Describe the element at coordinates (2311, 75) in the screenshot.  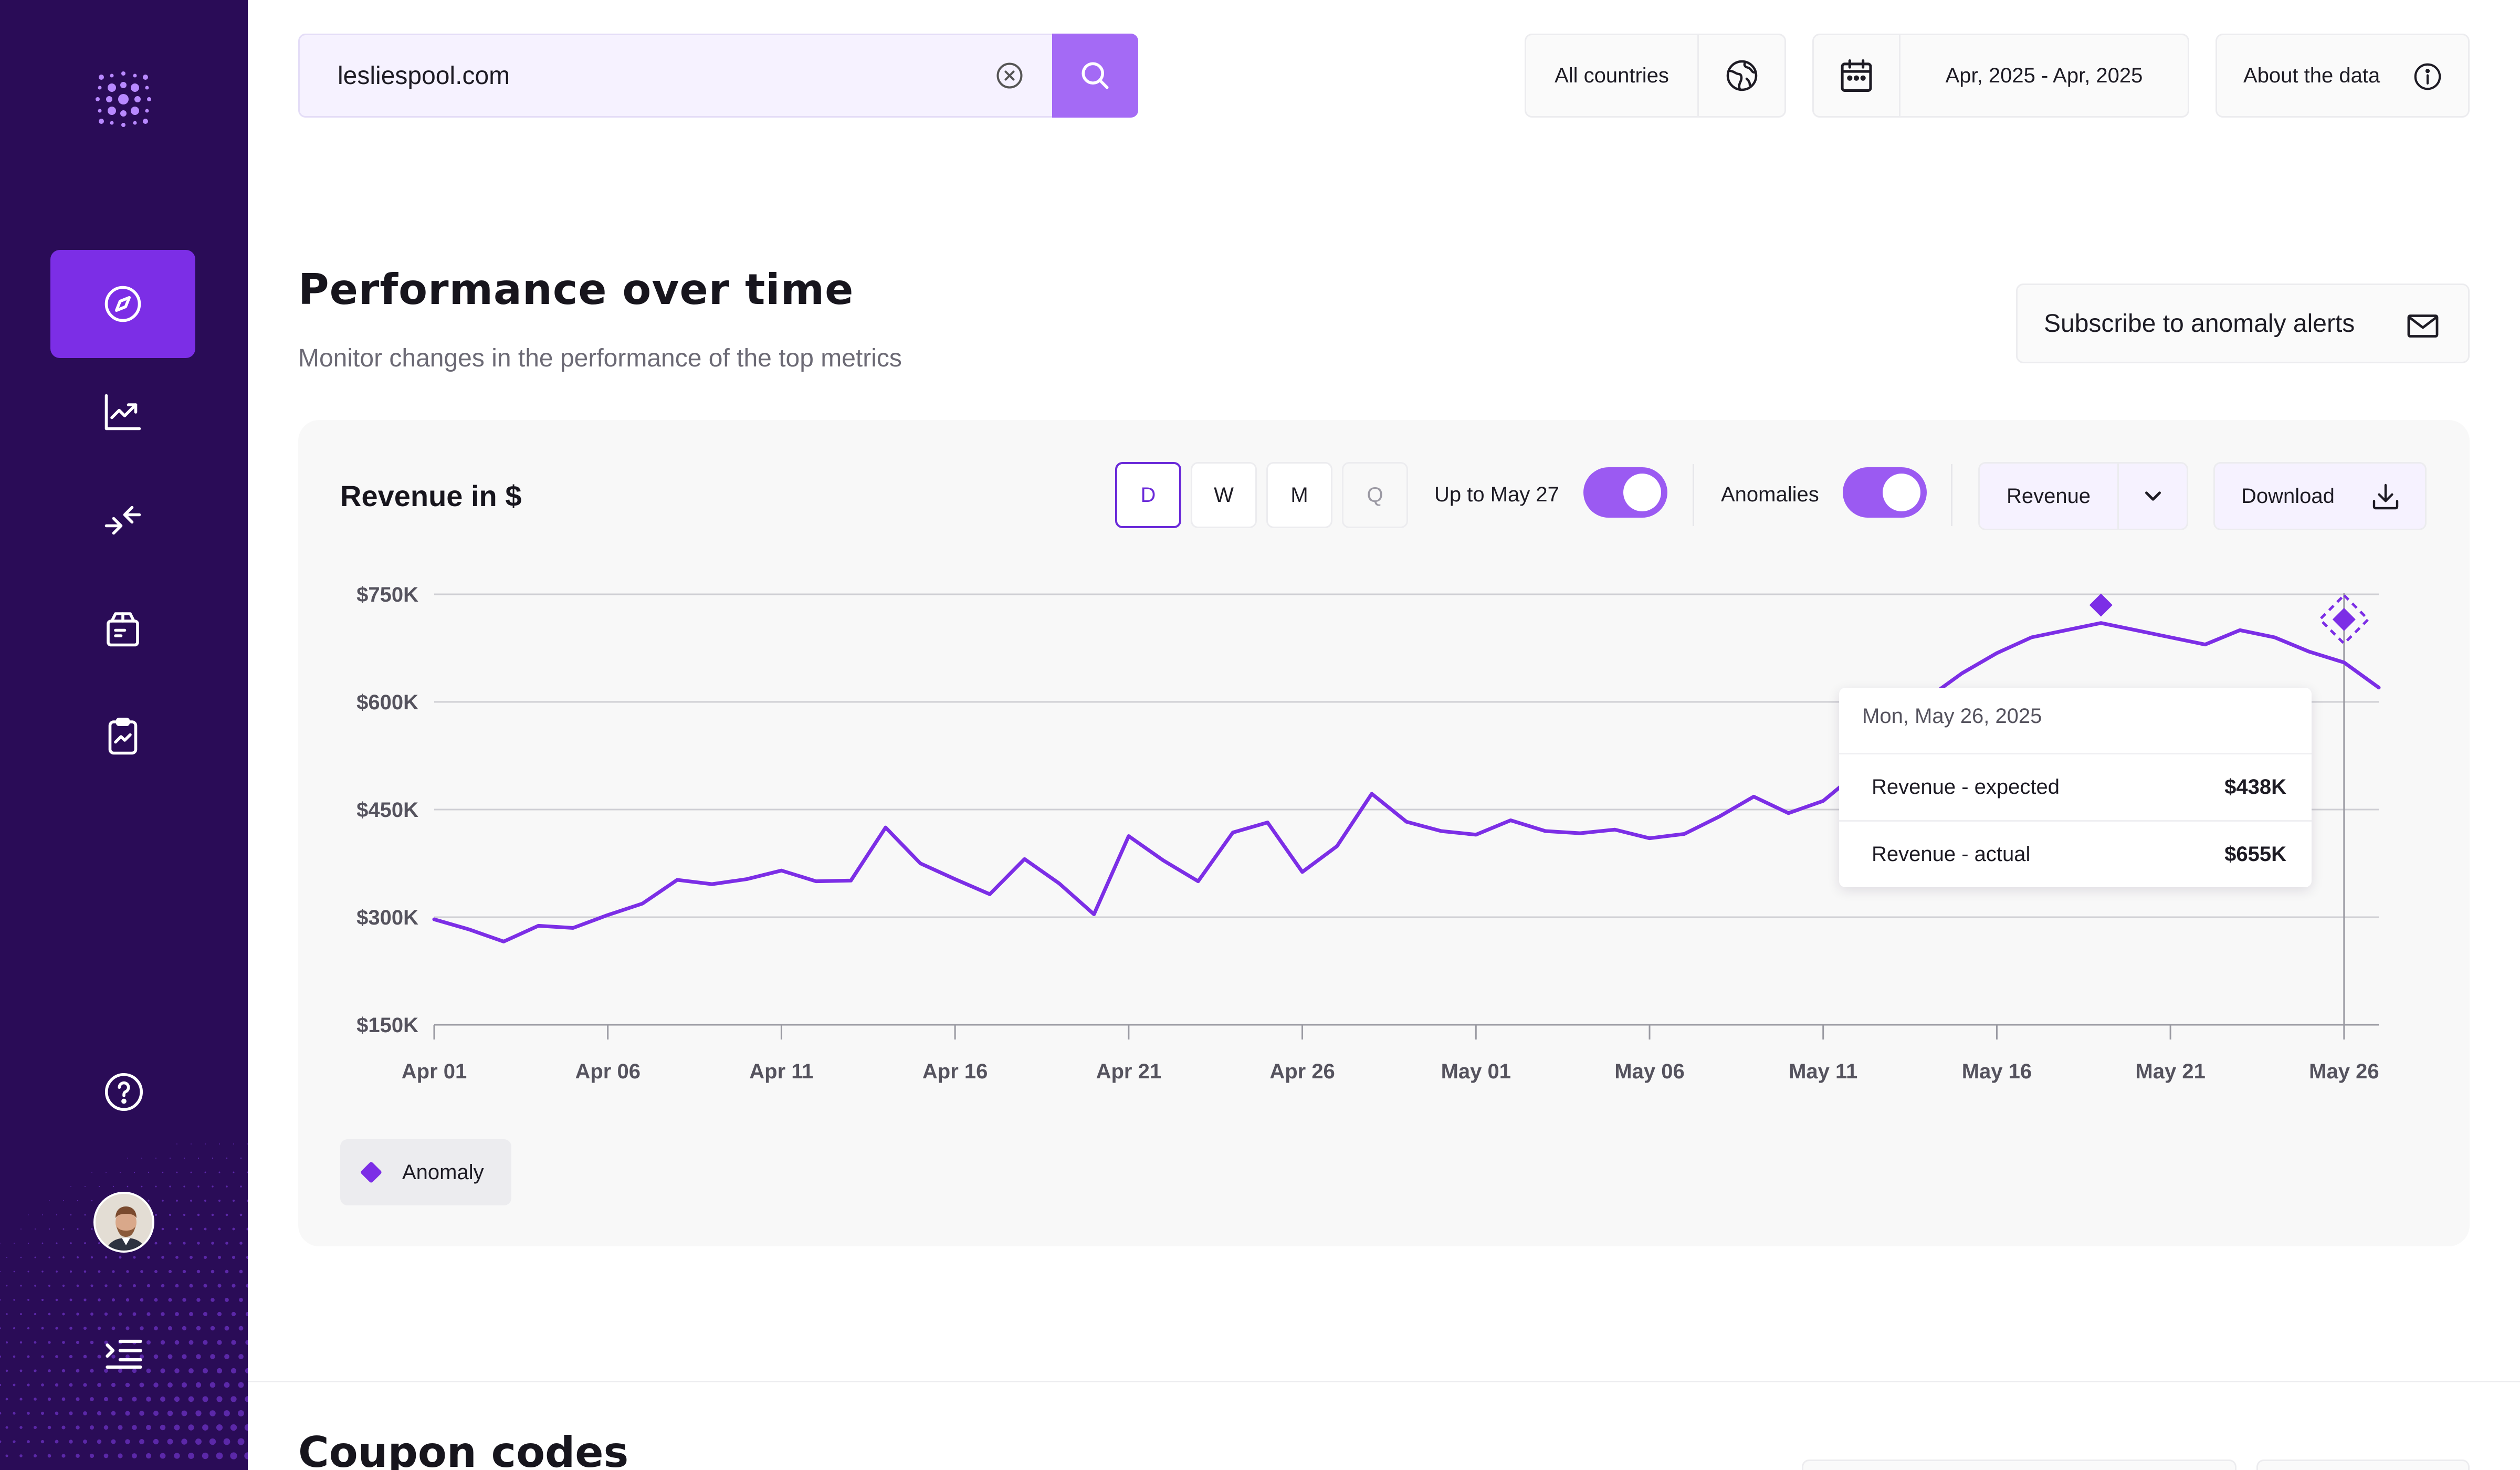
I see `about-data-label: About the data` at that location.